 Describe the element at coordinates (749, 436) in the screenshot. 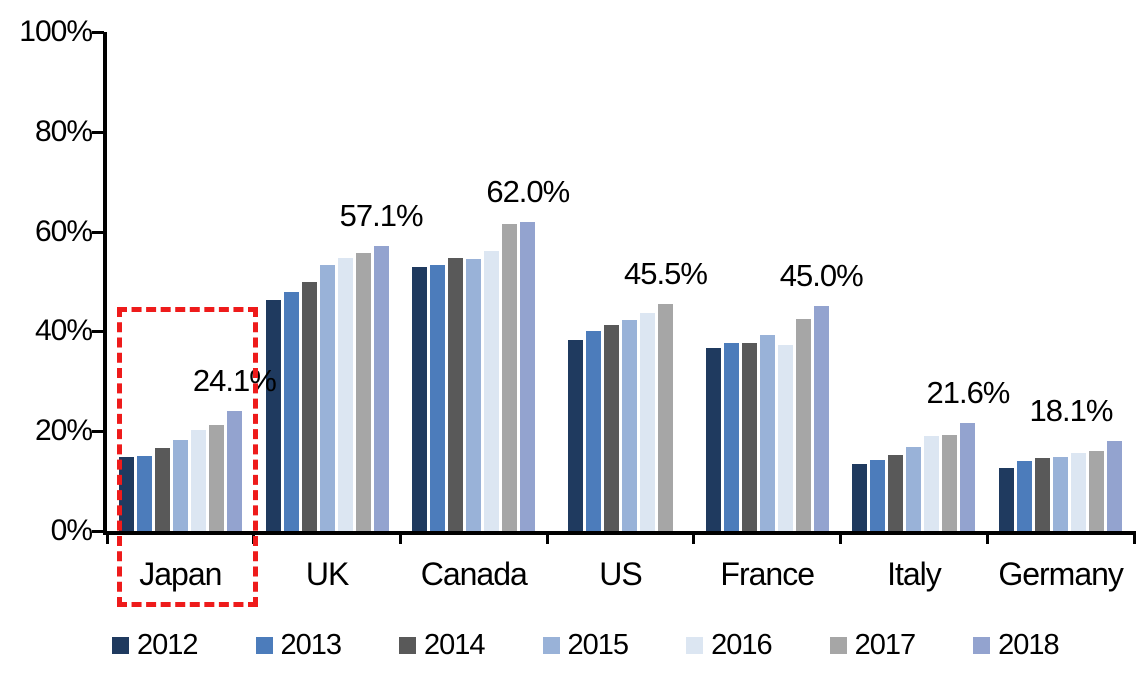

I see `bar-france-2014` at that location.